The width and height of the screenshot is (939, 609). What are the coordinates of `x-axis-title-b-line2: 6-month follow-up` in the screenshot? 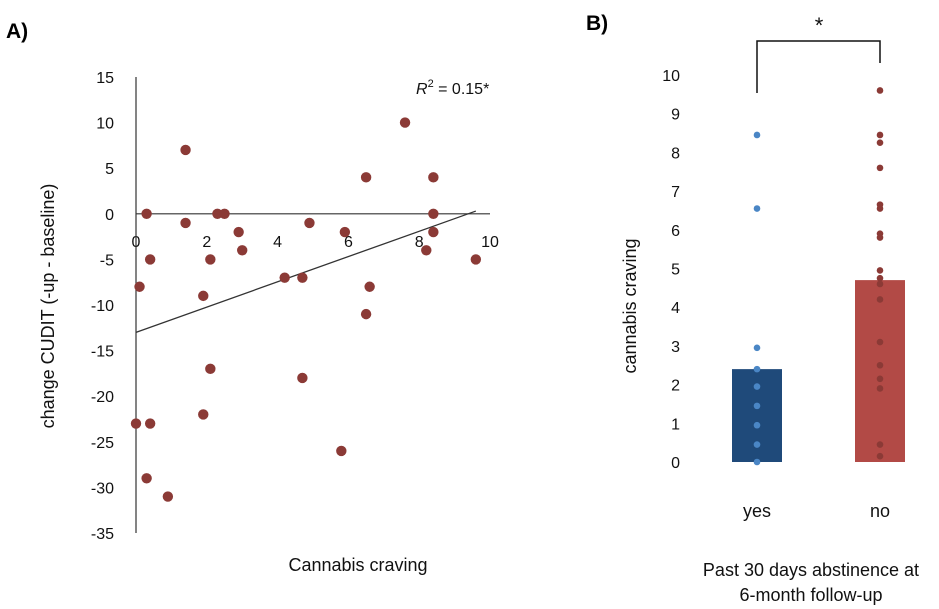 It's located at (810, 595).